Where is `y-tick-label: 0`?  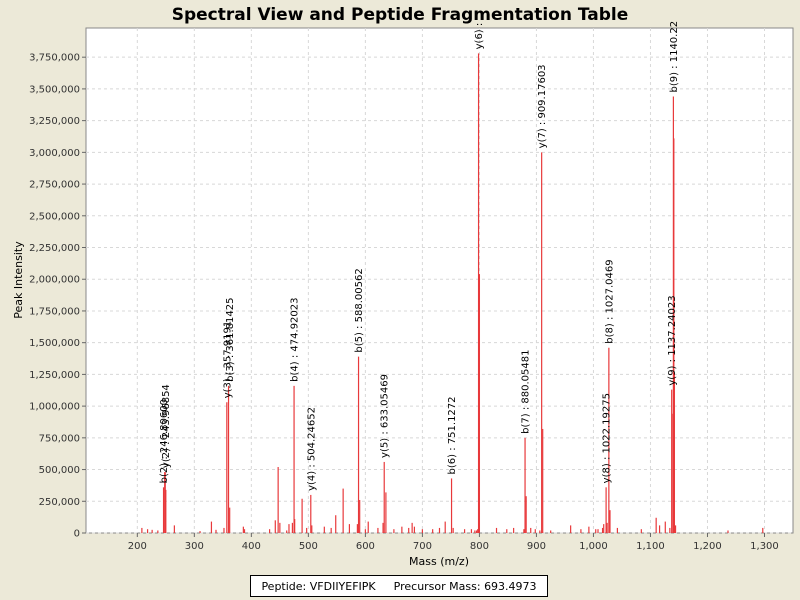
y-tick-label: 0 is located at coordinates (77, 534).